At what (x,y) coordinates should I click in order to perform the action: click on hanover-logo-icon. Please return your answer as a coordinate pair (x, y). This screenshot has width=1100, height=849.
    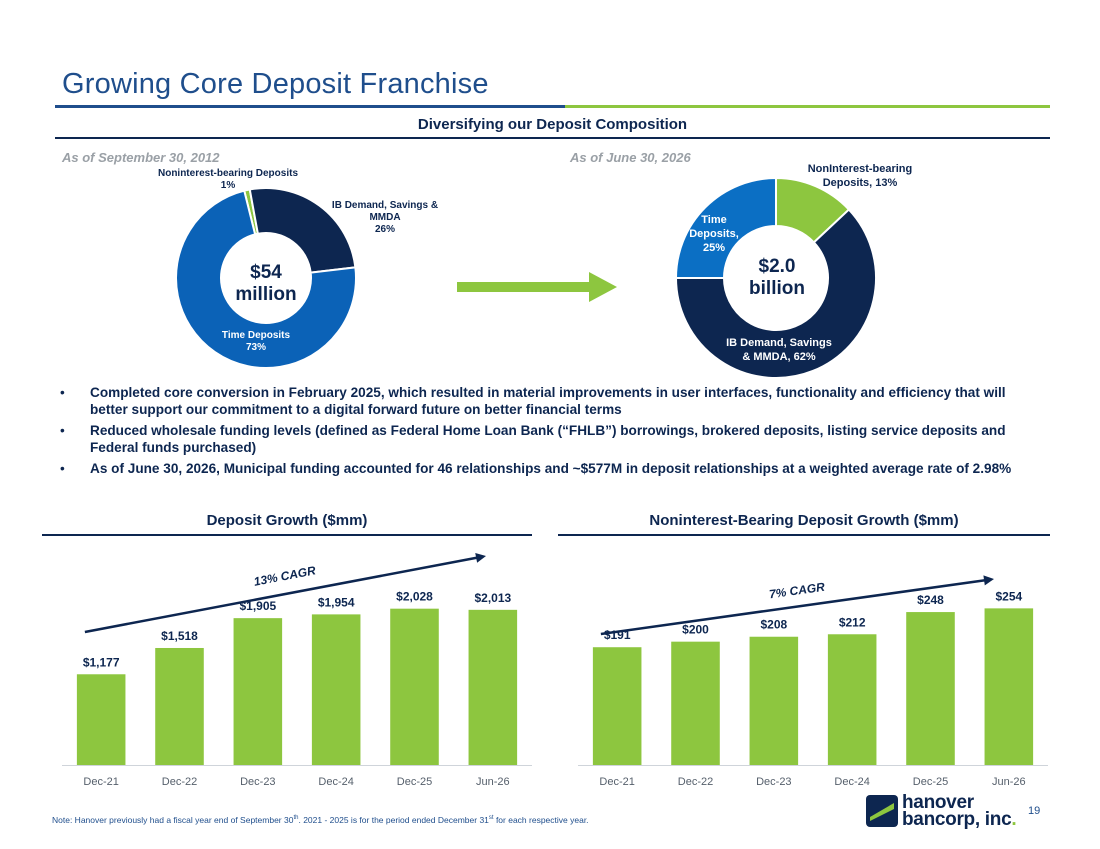
    Looking at the image, I should click on (882, 811).